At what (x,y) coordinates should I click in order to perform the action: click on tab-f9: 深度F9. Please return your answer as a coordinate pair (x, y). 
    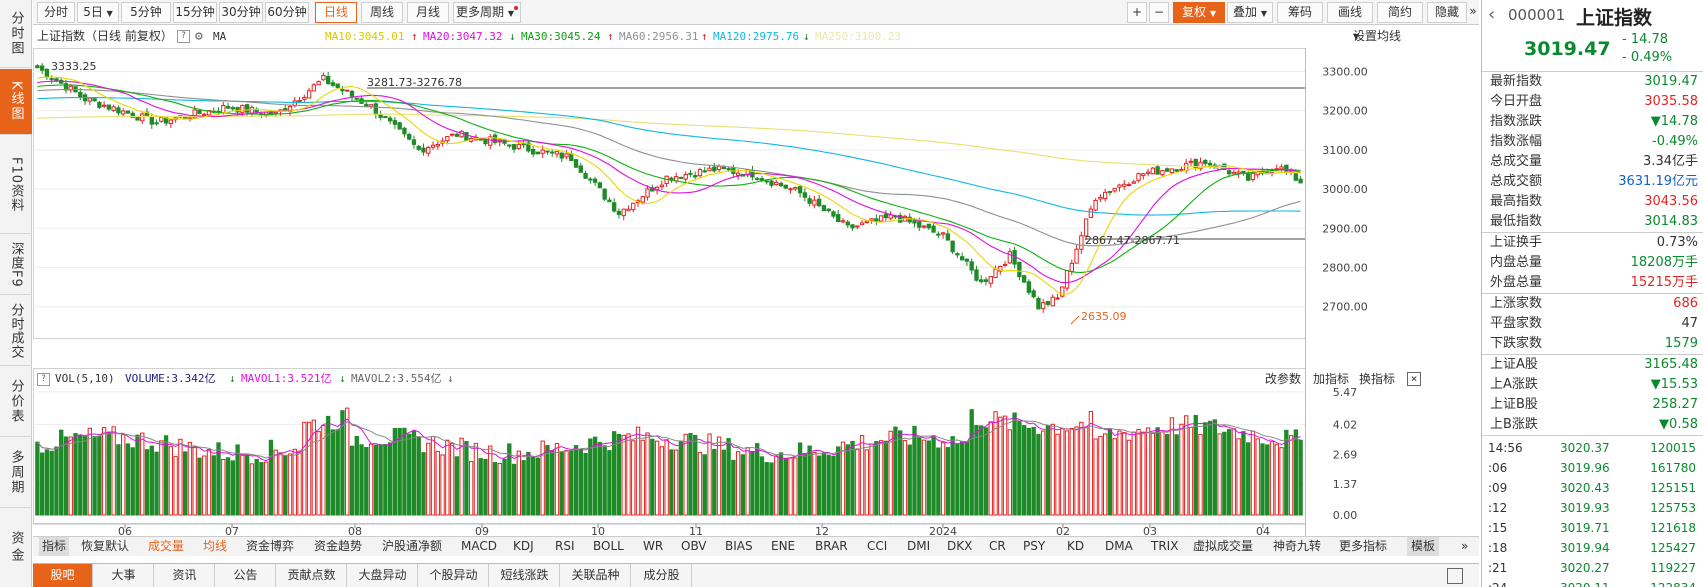
    Looking at the image, I should click on (16, 265).